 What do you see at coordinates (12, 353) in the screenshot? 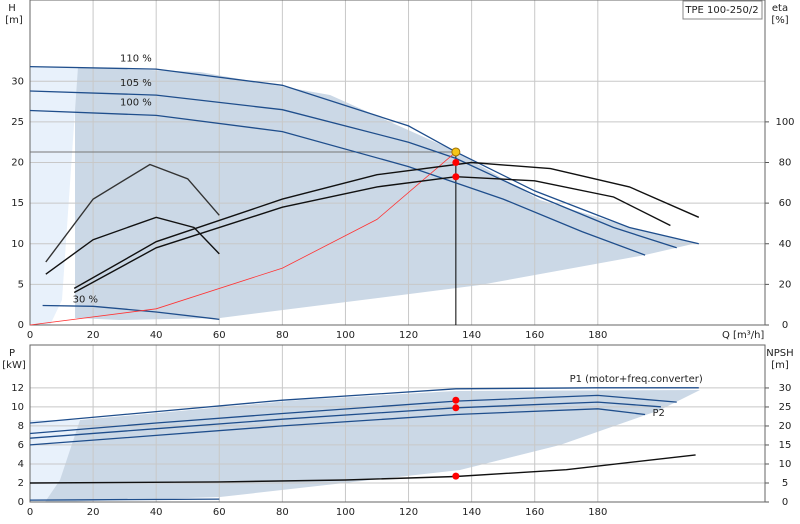
I see `y-axis-label: P` at bounding box center [12, 353].